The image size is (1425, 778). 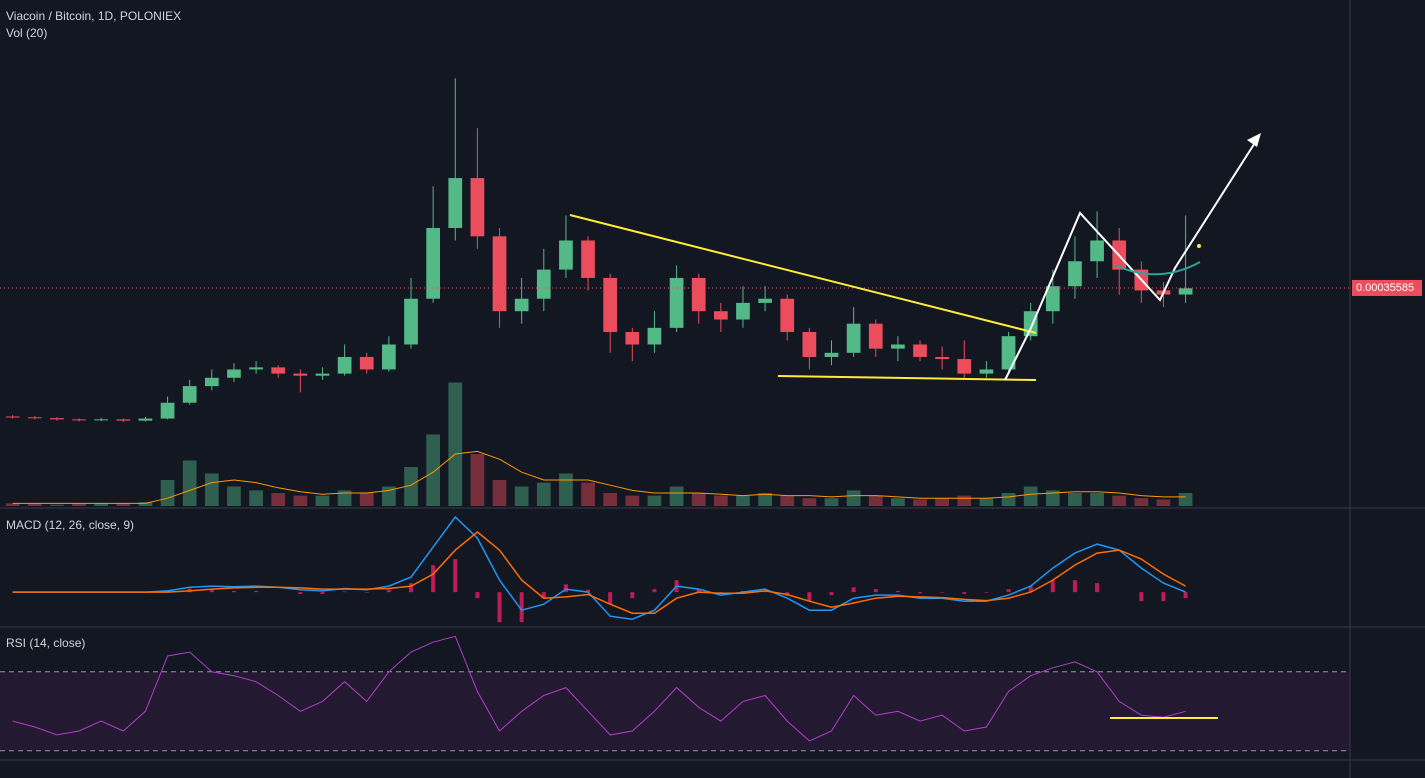 I want to click on marker-dot, so click(x=1199, y=246).